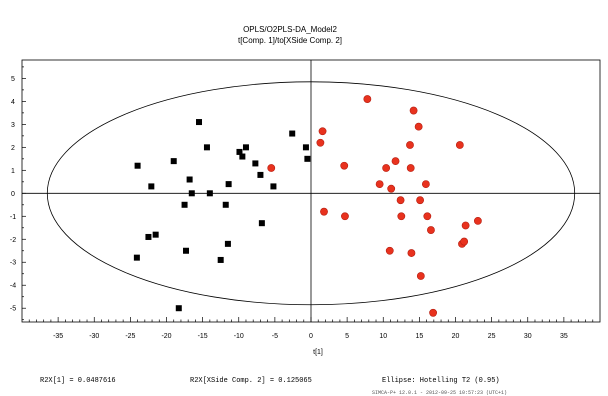 The image size is (608, 396). Describe the element at coordinates (13, 263) in the screenshot. I see `y-tick-label: -3` at that location.